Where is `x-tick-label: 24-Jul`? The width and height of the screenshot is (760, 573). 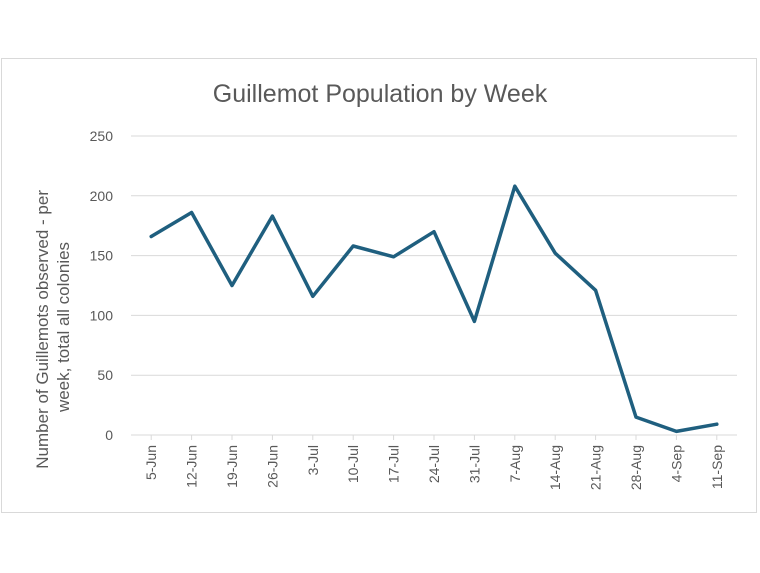
x-tick-label: 24-Jul is located at coordinates (434, 464).